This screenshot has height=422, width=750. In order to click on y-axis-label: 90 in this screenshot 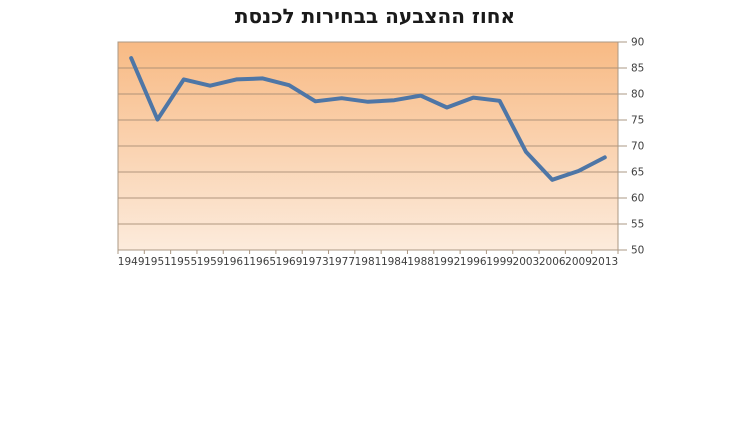, I will do `click(637, 43)`.